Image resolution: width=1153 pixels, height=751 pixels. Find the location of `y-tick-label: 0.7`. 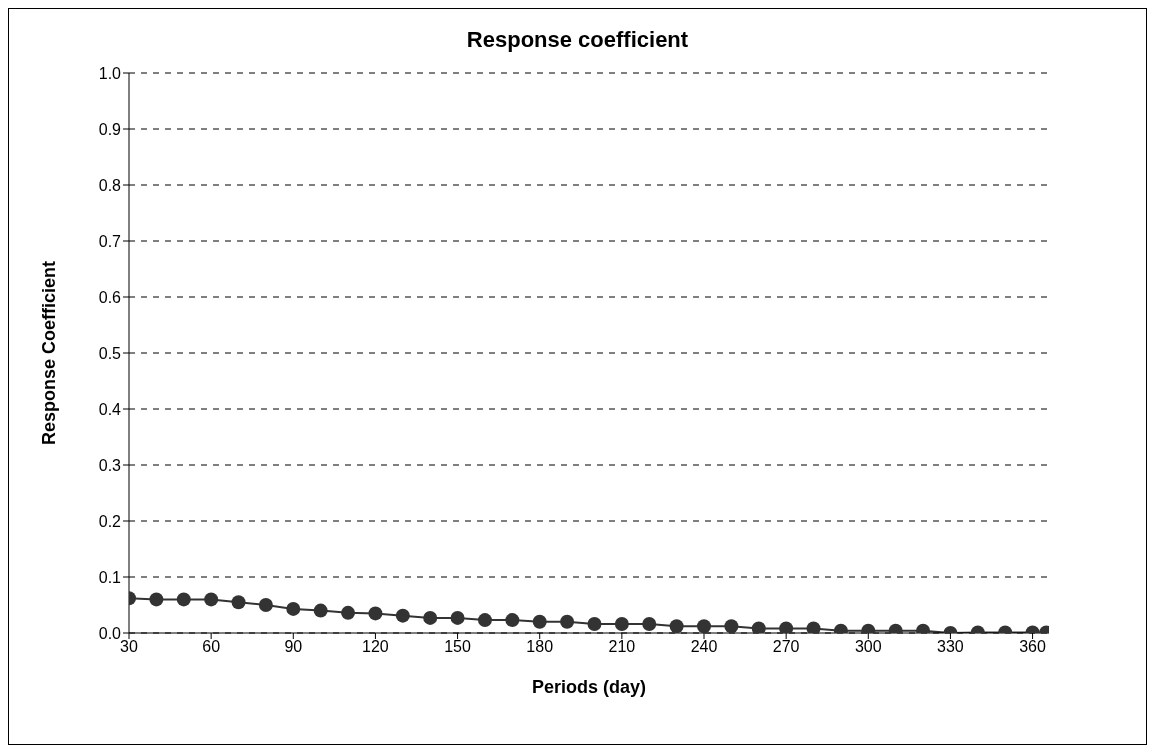

y-tick-label: 0.7 is located at coordinates (110, 241).